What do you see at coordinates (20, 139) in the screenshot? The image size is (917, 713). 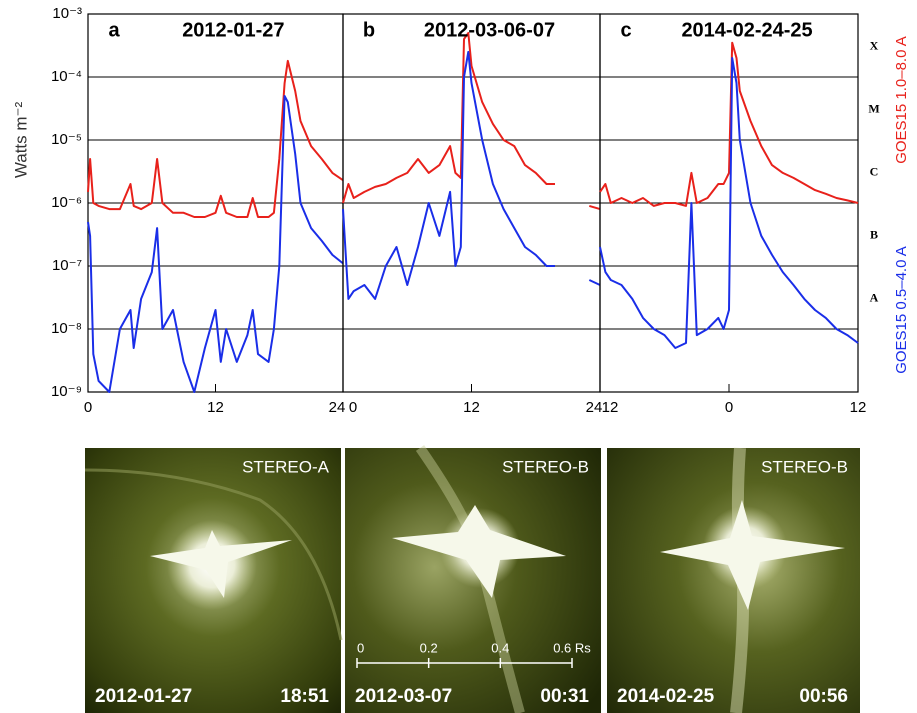 I see `y-axis-label: Watts m⁻²` at bounding box center [20, 139].